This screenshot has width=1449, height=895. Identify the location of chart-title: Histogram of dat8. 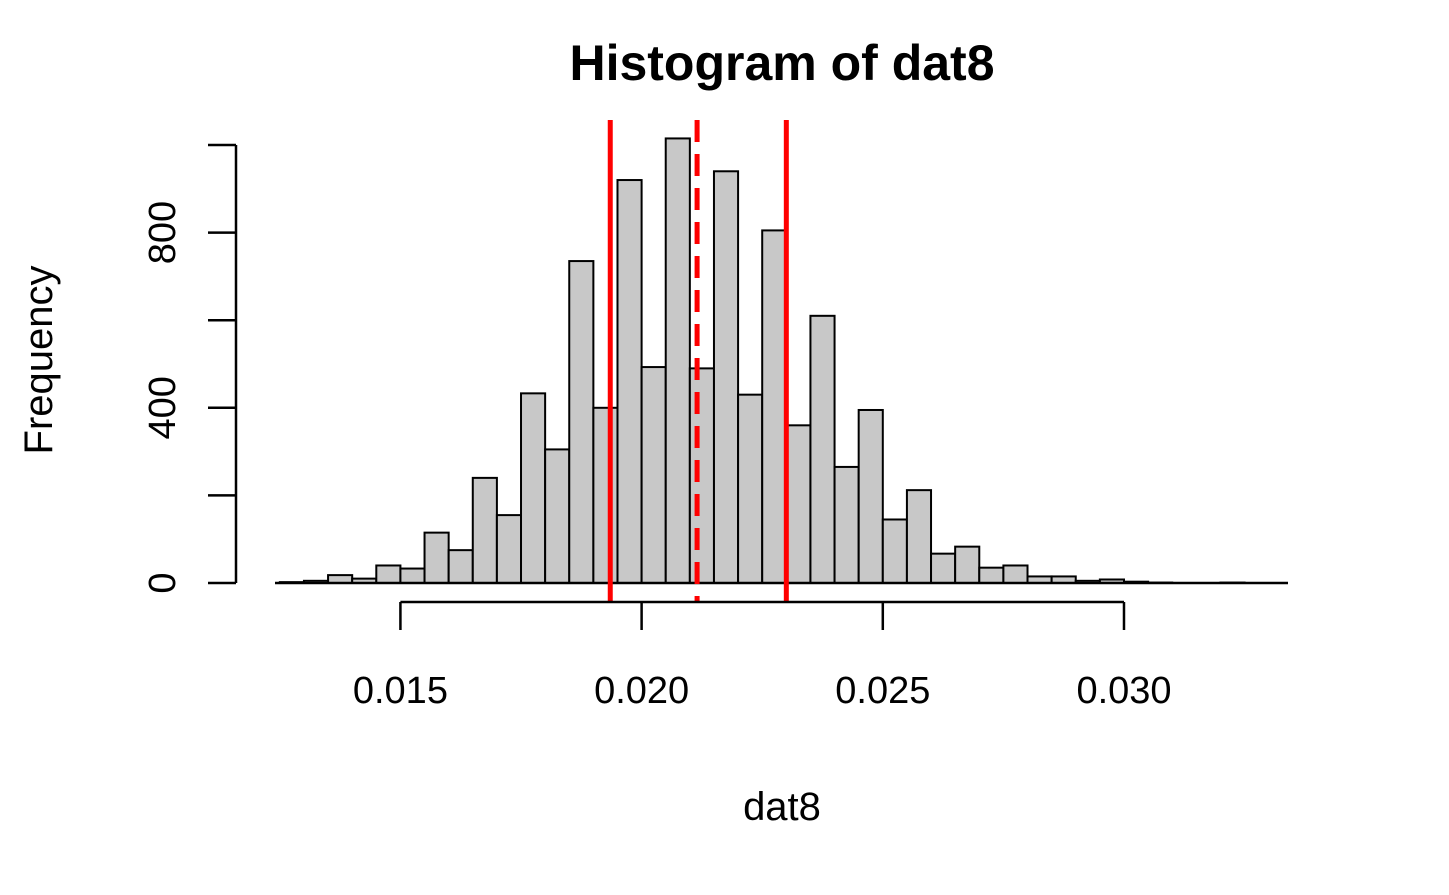
(781, 63).